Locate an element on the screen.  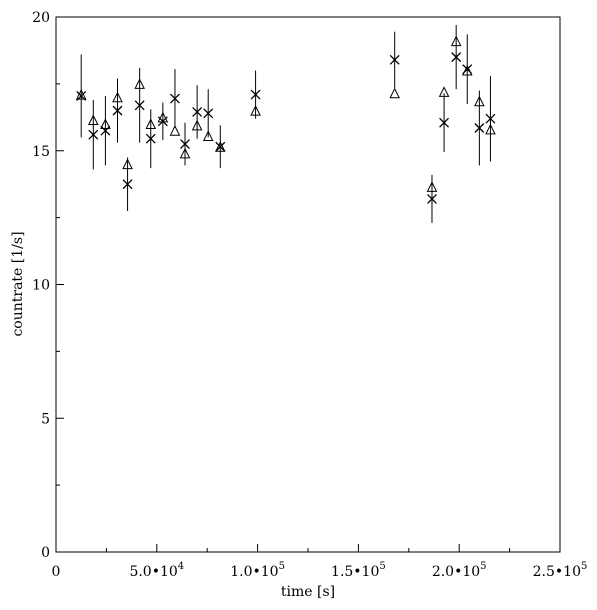
x-axis-ticks: 0 5.0•104 1.0•105 1.5•105 2.0•105 2.5•105 is located at coordinates (320, 562).